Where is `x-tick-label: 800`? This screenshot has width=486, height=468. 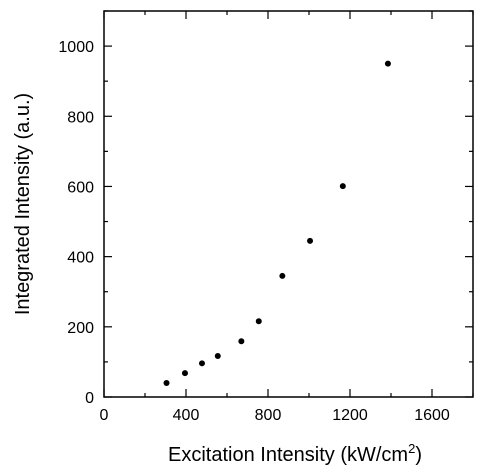 x-tick-label: 800 is located at coordinates (268, 415).